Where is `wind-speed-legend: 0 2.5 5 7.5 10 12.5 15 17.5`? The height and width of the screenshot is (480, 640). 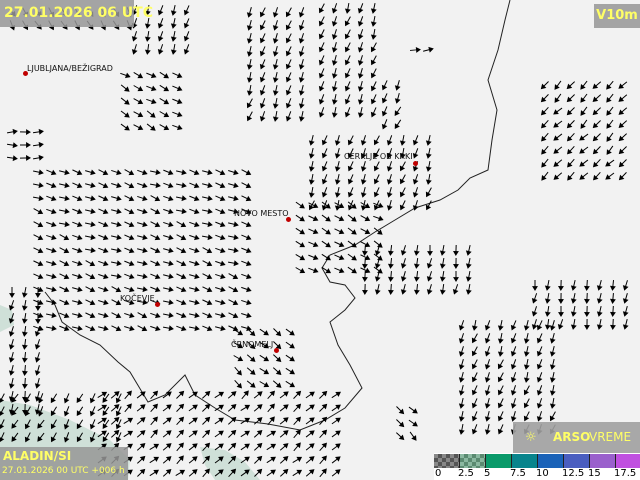
wind-speed-legend: 0 2.5 5 7.5 10 12.5 15 17.5 is located at coordinates (537, 466).